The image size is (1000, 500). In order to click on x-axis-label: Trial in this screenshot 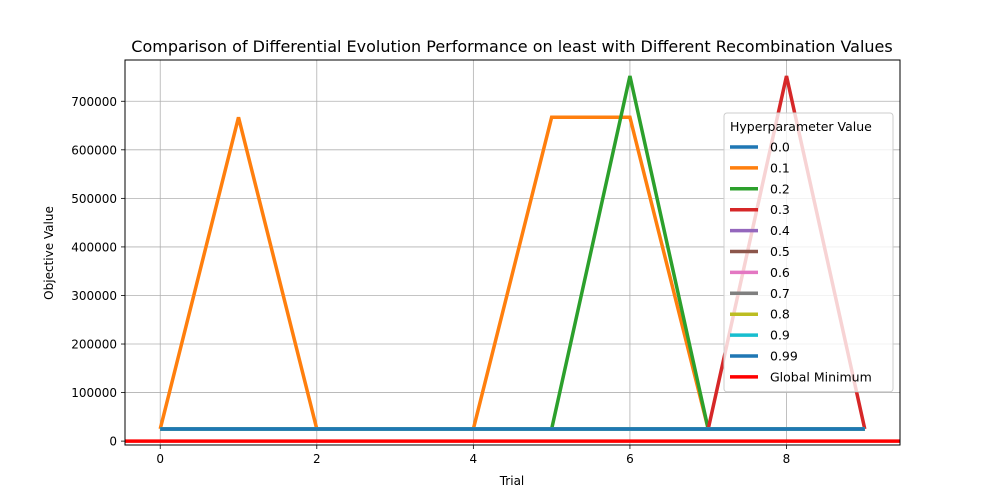, I will do `click(512, 481)`.